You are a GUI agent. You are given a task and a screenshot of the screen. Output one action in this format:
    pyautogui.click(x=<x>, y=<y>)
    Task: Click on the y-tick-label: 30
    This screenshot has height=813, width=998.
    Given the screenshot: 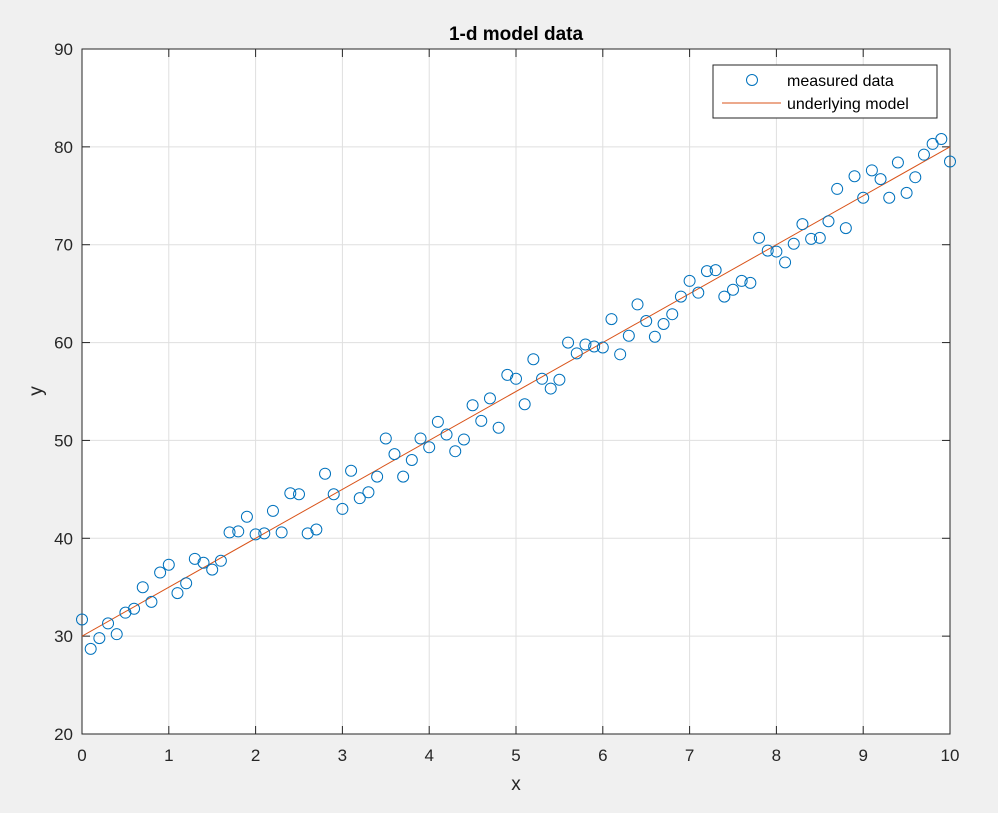 What is the action you would take?
    pyautogui.click(x=63, y=636)
    